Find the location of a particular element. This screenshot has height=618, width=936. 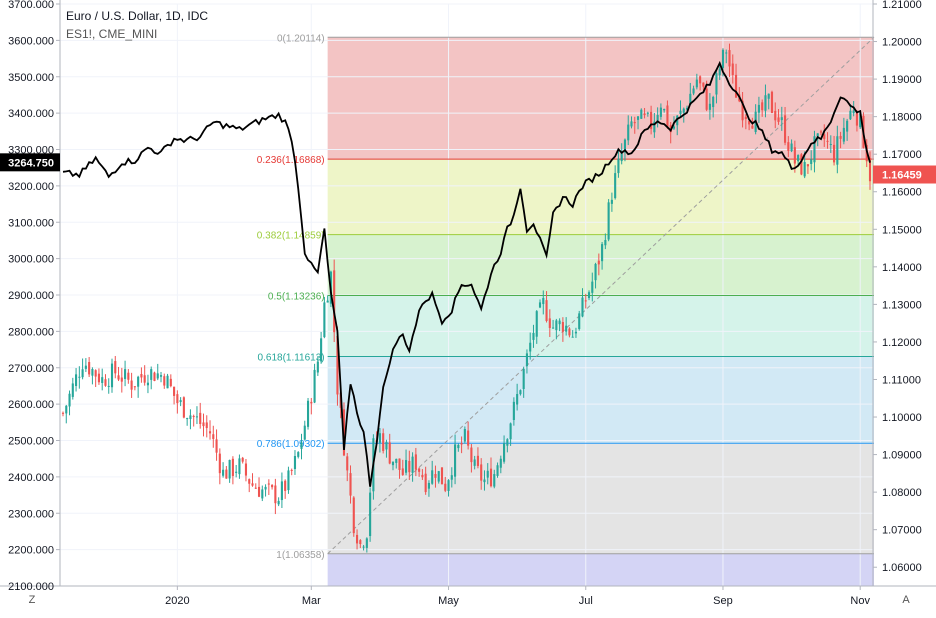

auto-scale-button: A is located at coordinates (906, 600).